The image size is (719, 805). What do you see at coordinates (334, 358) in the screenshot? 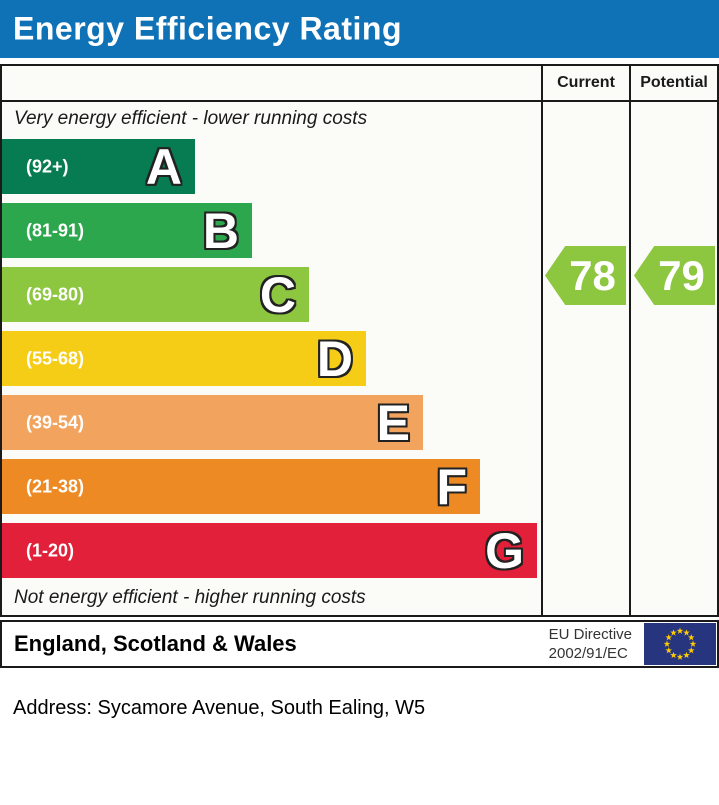
I see `band-letter: D` at bounding box center [334, 358].